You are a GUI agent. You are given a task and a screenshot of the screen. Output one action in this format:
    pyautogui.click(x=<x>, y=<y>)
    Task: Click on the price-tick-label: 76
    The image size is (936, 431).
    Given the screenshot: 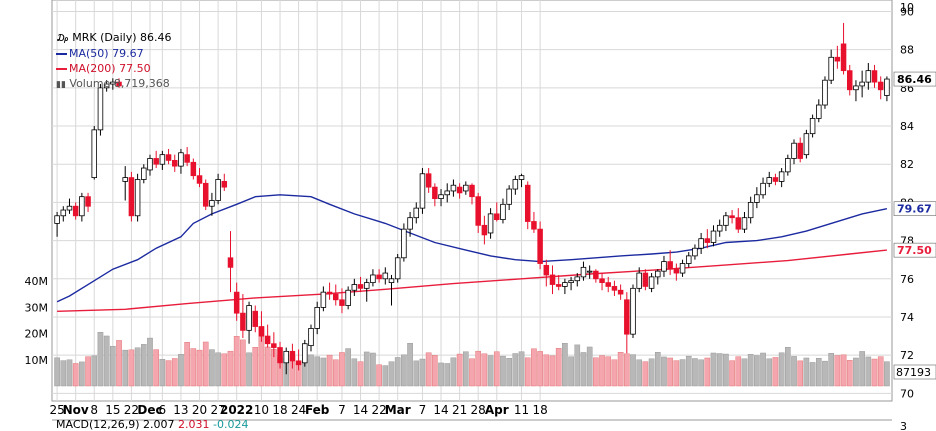 What is the action you would take?
    pyautogui.click(x=907, y=279)
    